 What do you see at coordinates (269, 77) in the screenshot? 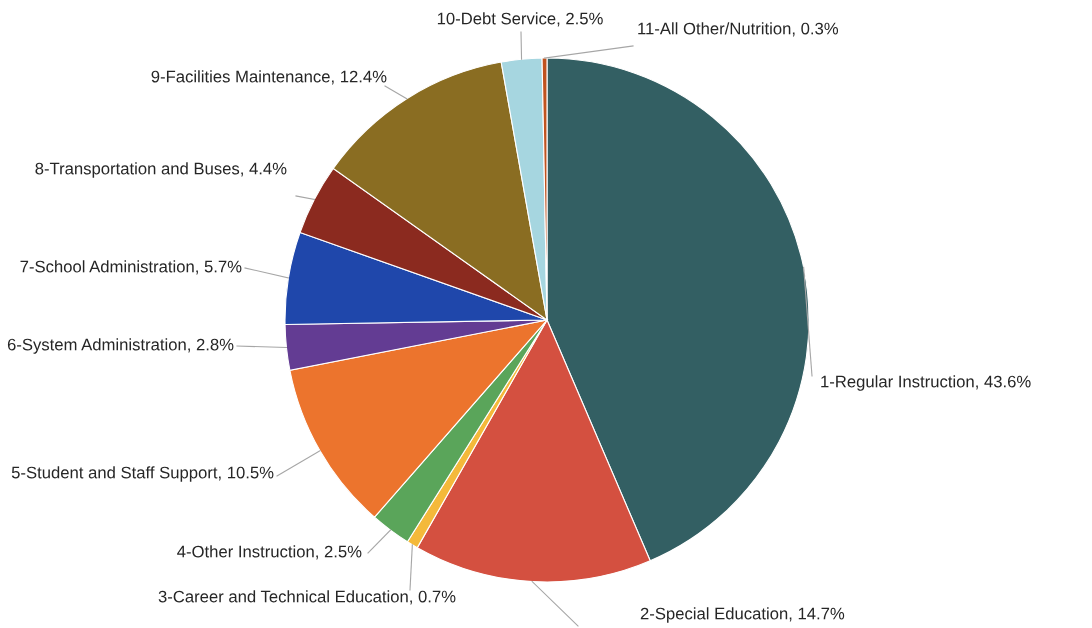
I see `slice-label: 9-Facilities Maintenance, 12.4%` at bounding box center [269, 77].